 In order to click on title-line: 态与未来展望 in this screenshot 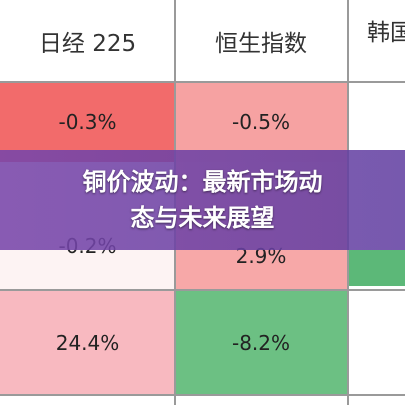, I will do `click(202, 218)`.